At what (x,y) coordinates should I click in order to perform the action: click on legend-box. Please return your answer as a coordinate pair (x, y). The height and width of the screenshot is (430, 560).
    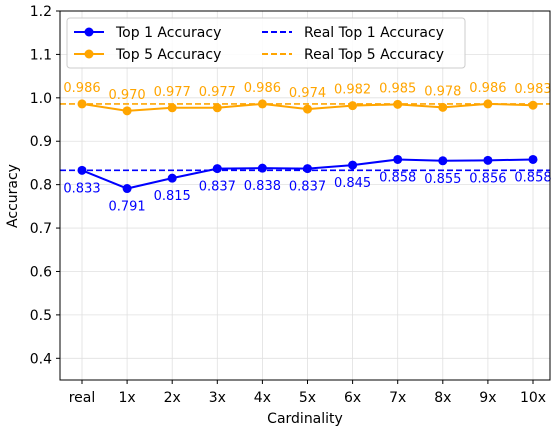
    Looking at the image, I should click on (266, 43).